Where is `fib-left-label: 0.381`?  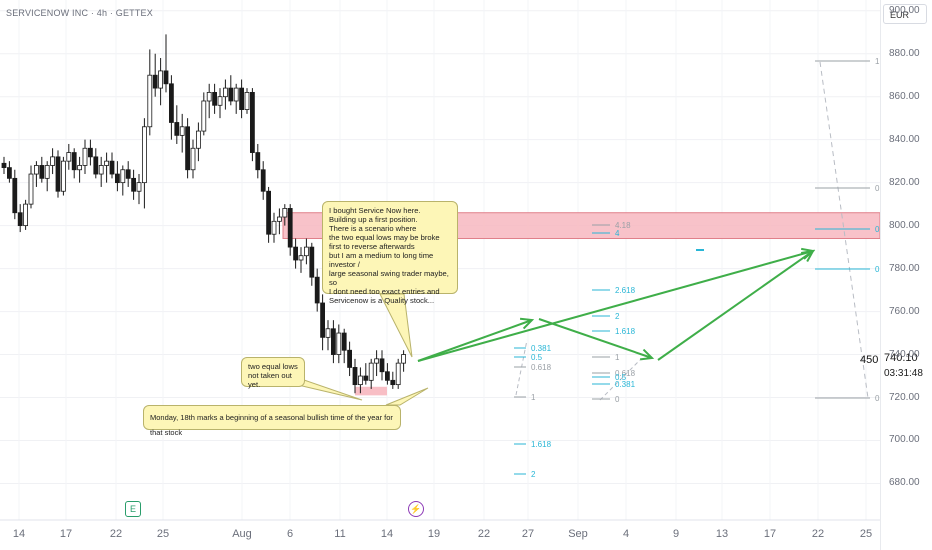
fib-left-label: 0.381 is located at coordinates (541, 348).